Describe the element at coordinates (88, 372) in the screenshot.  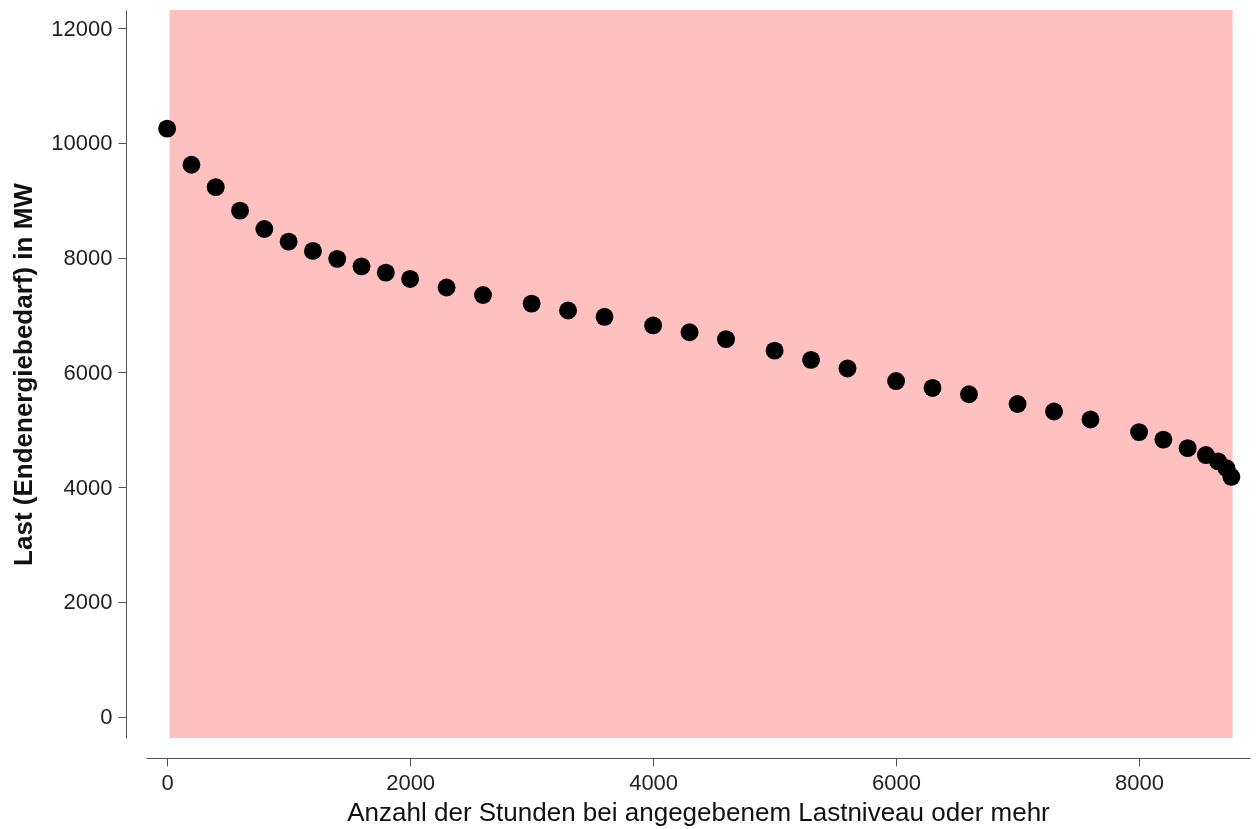
I see `y-tick-label: 6000` at that location.